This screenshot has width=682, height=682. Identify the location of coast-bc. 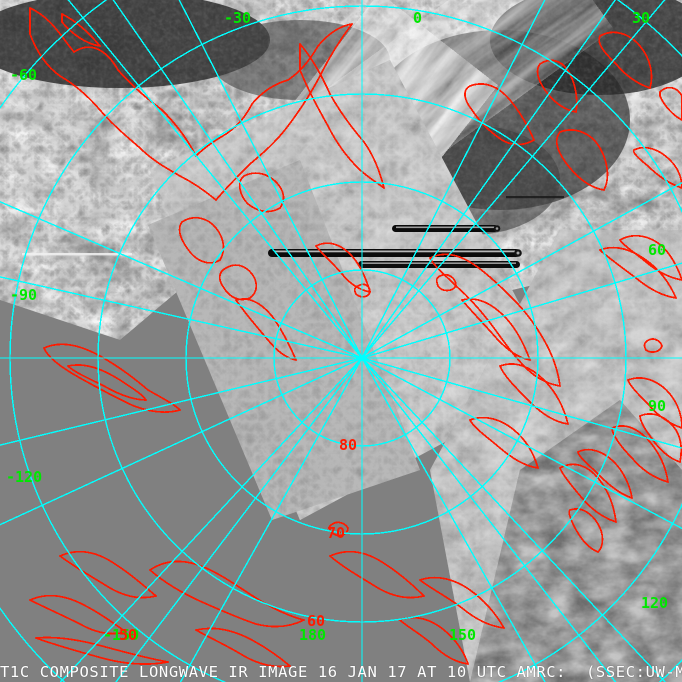
(462, 602).